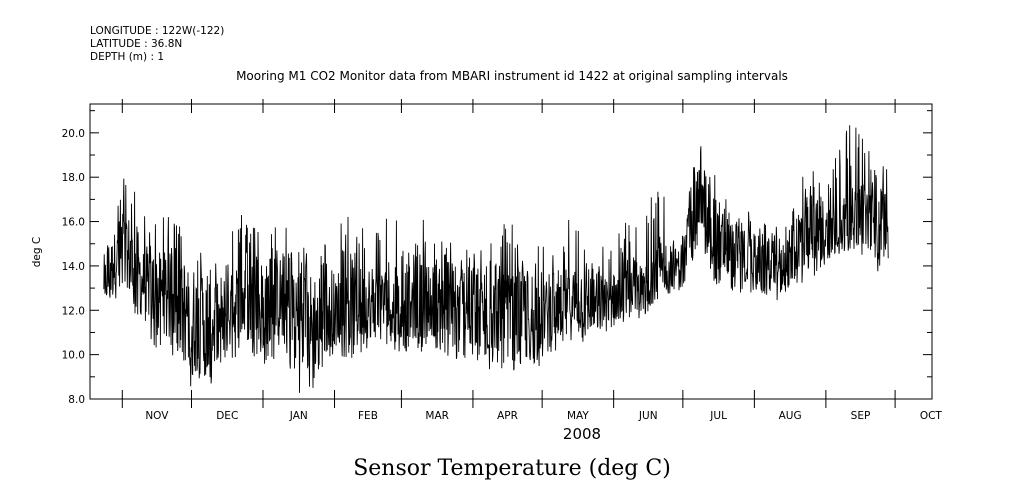 The height and width of the screenshot is (504, 1009). What do you see at coordinates (582, 434) in the screenshot?
I see `x-axis-label: 2008` at bounding box center [582, 434].